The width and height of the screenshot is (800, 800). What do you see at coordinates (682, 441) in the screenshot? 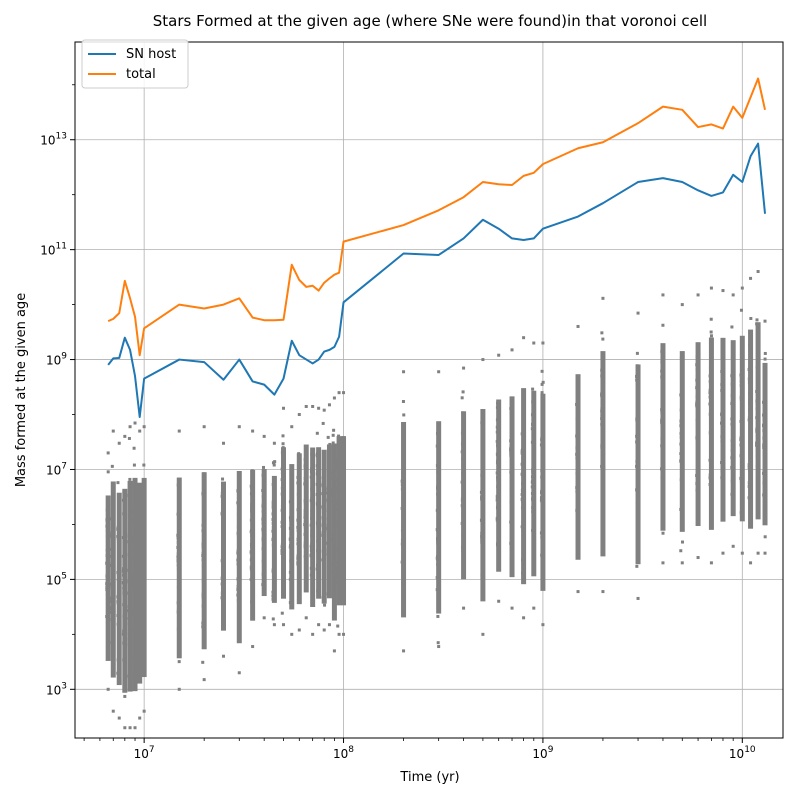
I see `scatter-column` at bounding box center [682, 441].